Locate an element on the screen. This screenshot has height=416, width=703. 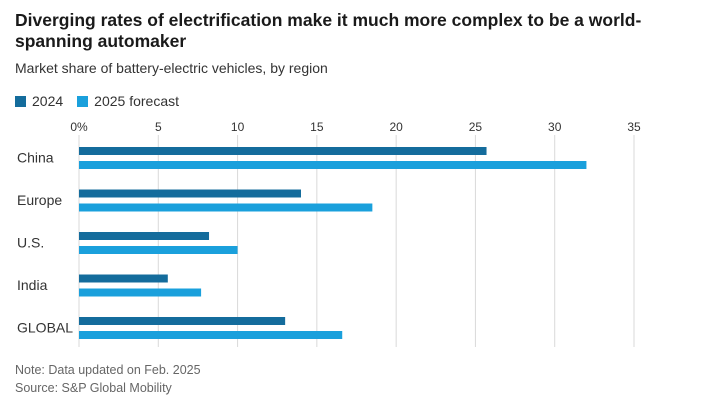
x-tick-label-5: 5 is located at coordinates (158, 127).